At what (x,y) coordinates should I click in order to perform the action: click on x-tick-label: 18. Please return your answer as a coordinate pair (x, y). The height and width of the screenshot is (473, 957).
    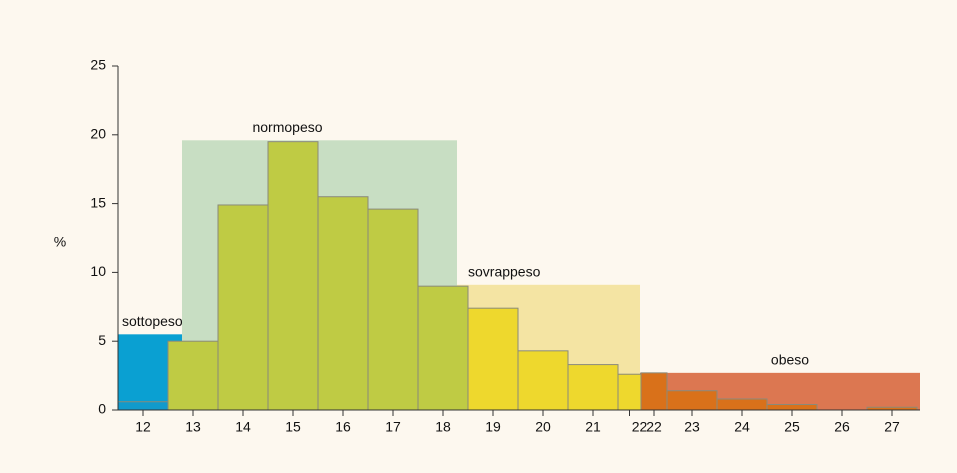
    Looking at the image, I should click on (443, 427).